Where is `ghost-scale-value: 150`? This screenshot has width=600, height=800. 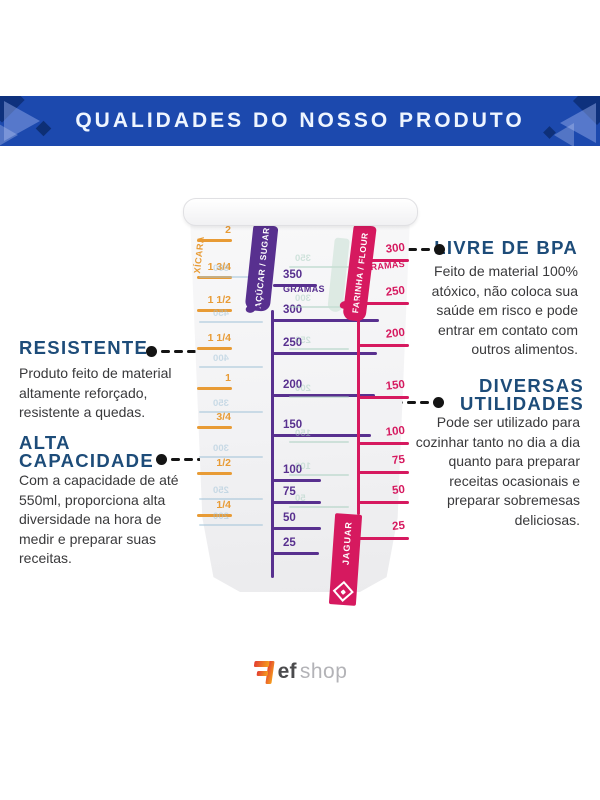
ghost-scale-value: 150 is located at coordinates (303, 433).